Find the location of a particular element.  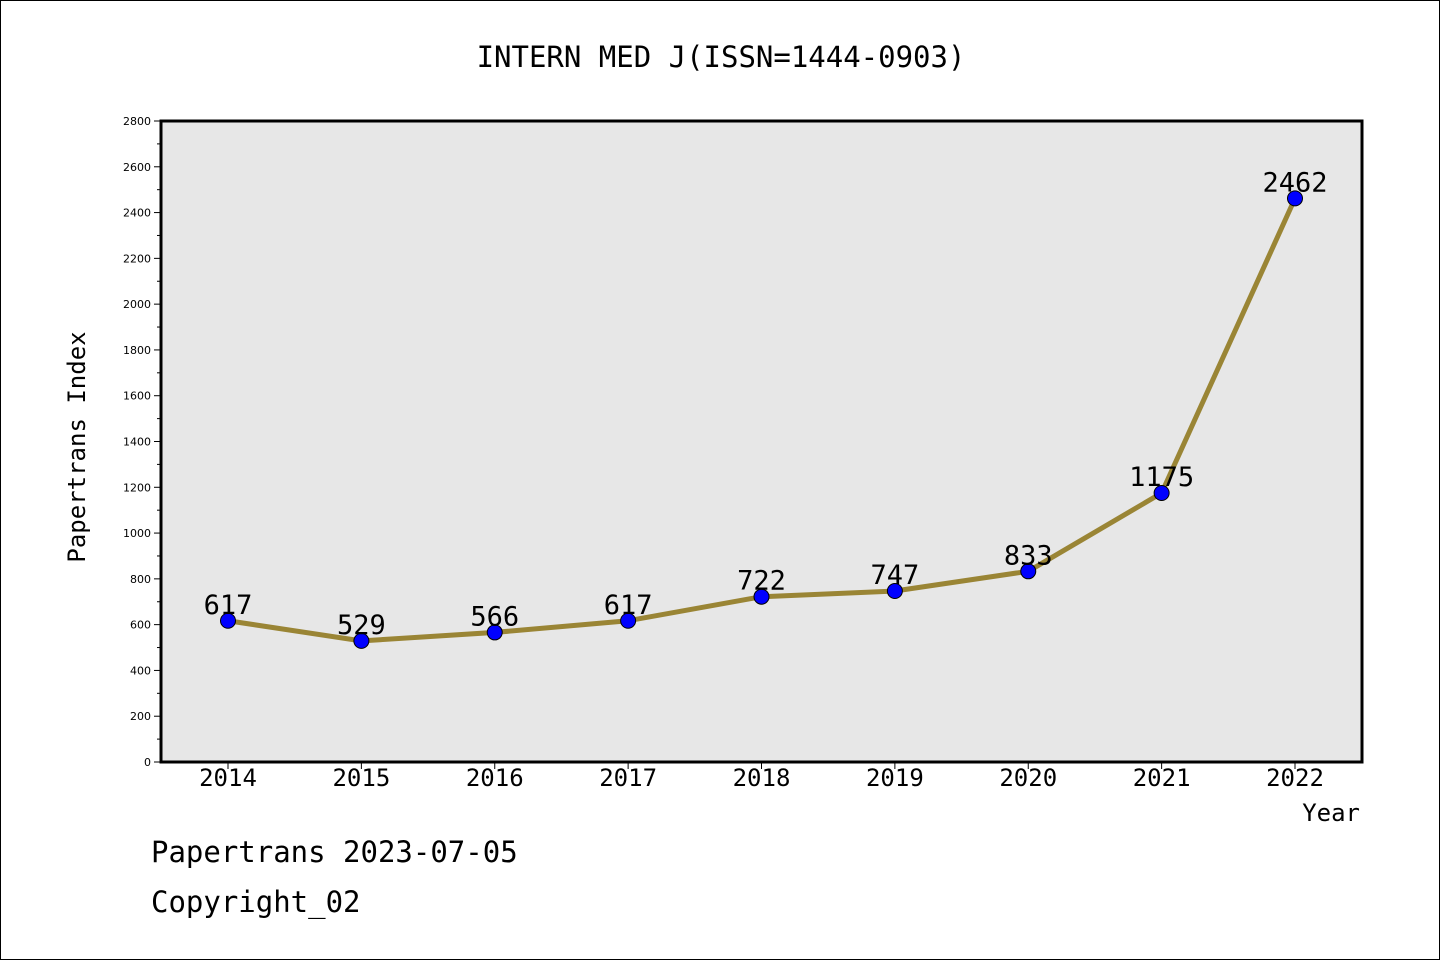

data-label: 566 is located at coordinates (494, 616).